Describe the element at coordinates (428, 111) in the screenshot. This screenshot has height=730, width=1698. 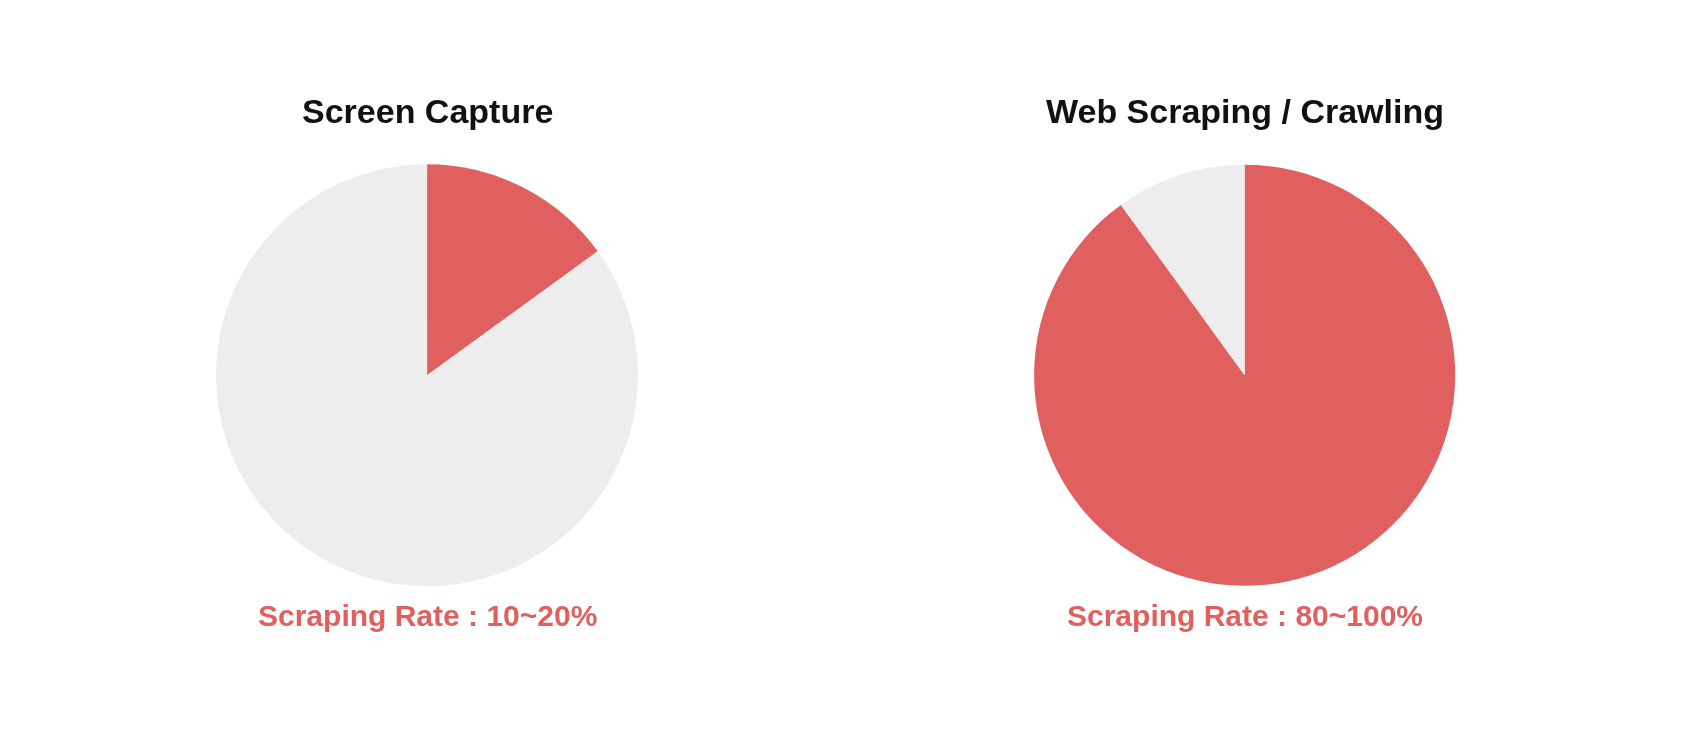
I see `chart-title: Screen Capture` at that location.